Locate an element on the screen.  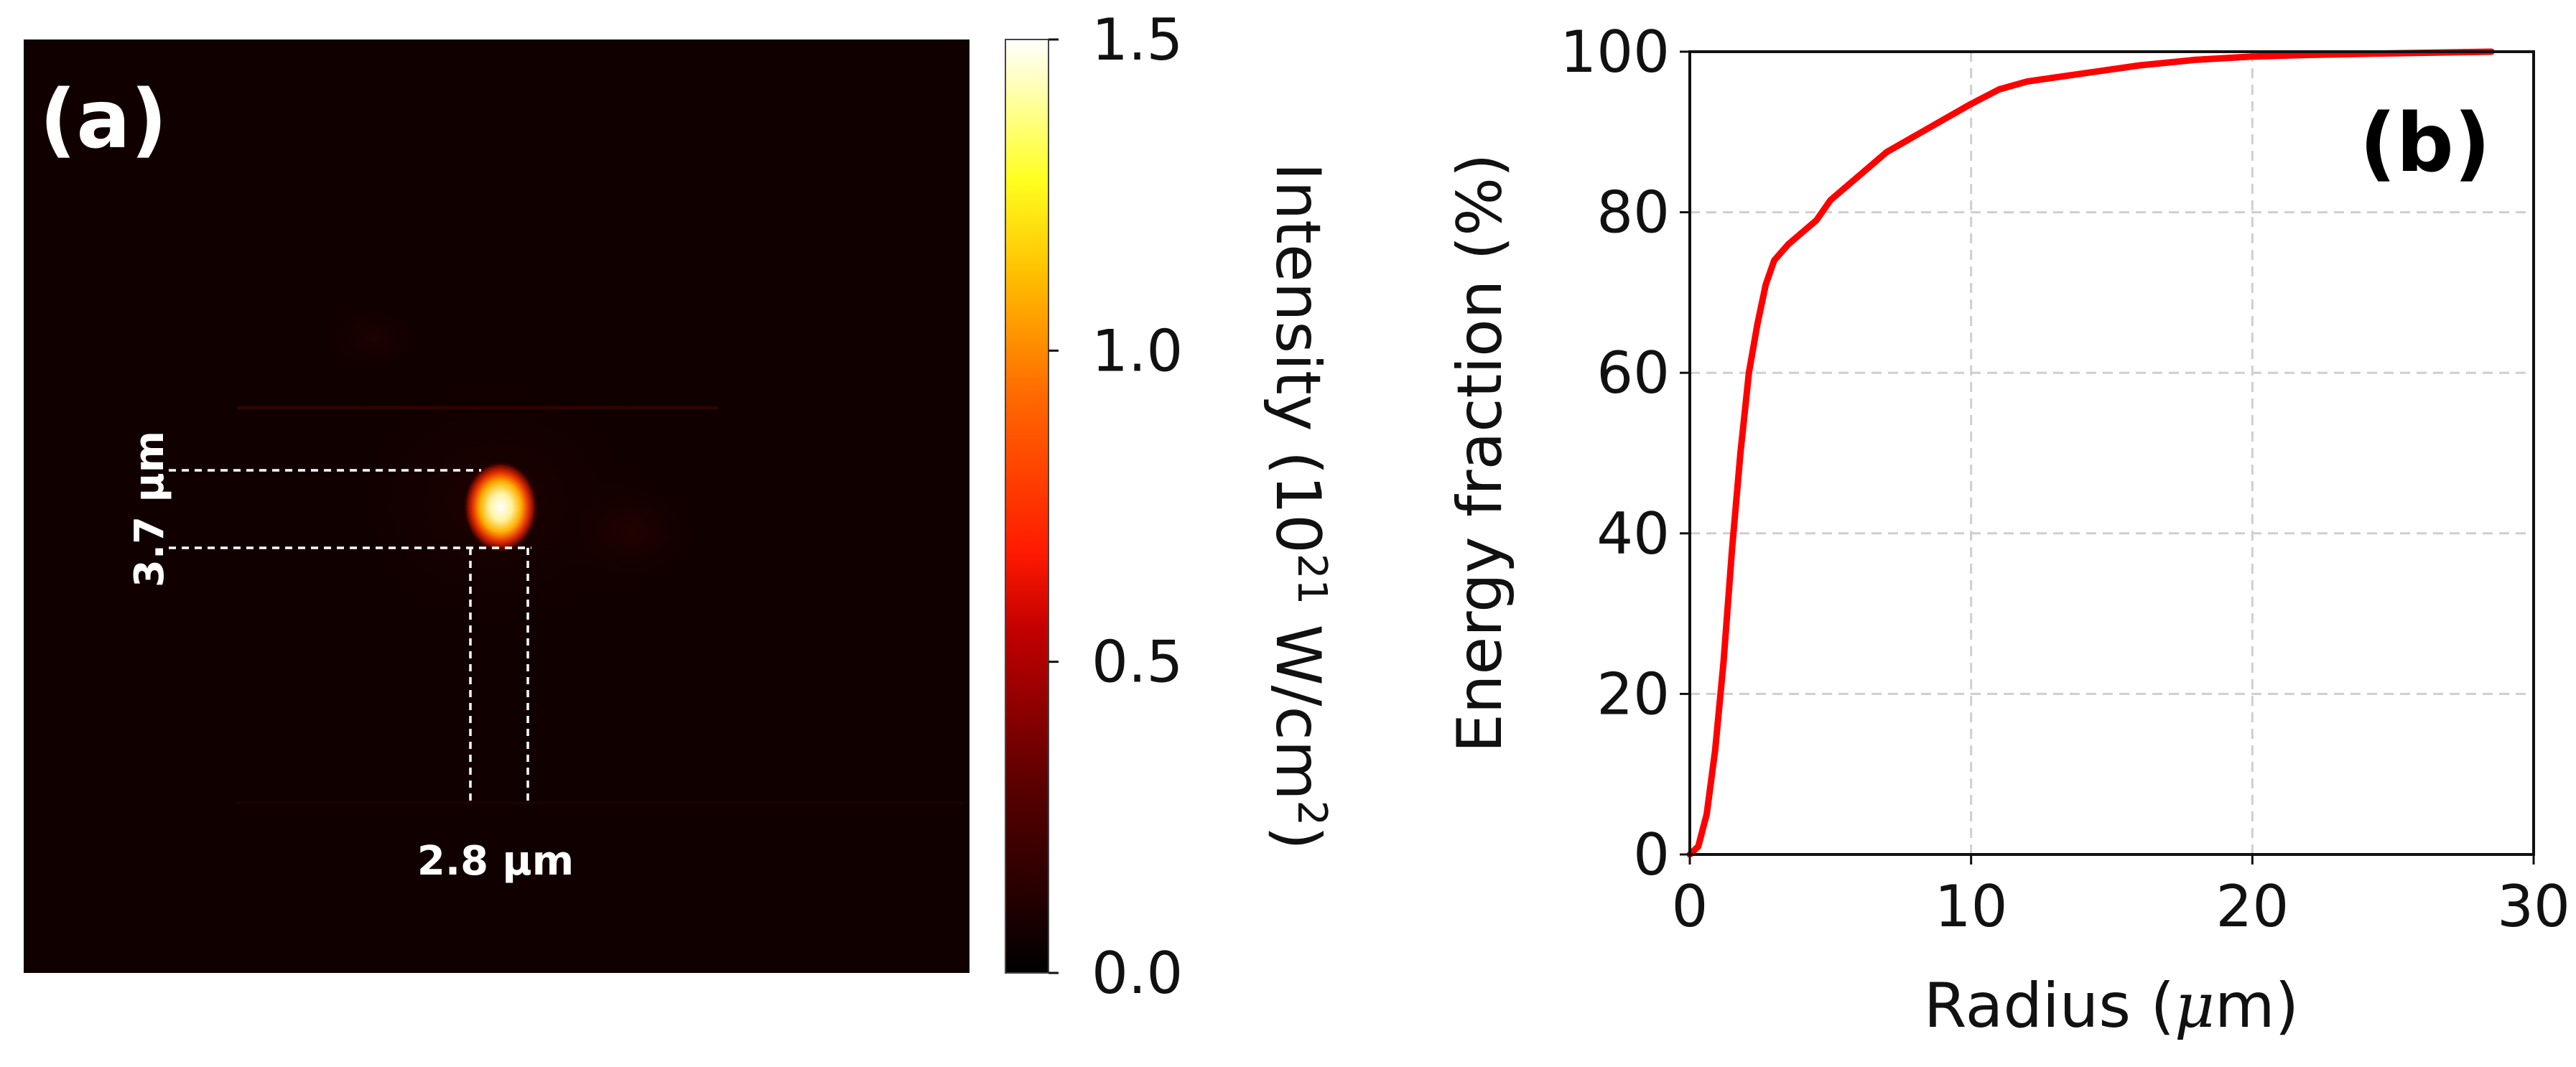
x-tick-label: 20 is located at coordinates (2252, 906).